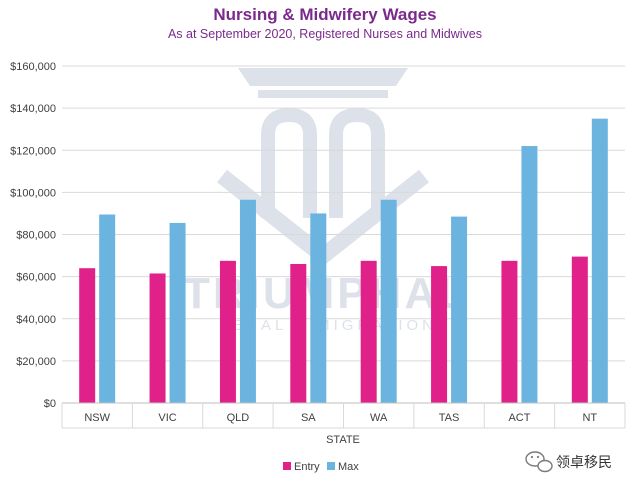 This screenshot has width=640, height=490. What do you see at coordinates (324, 14) in the screenshot?
I see `chart-title: Nursing & Midwifery Wages` at bounding box center [324, 14].